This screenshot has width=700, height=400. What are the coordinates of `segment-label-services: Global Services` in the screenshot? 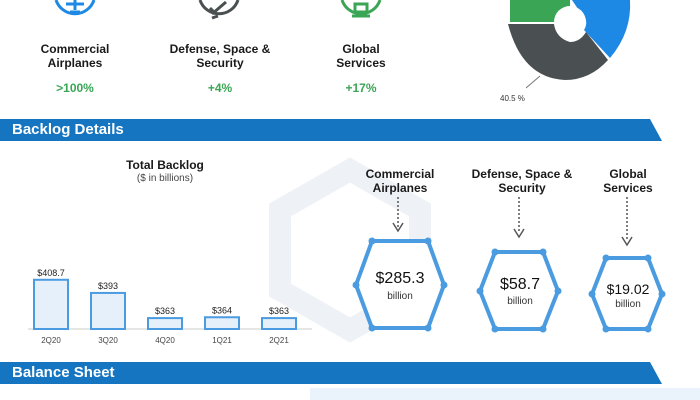 It's located at (361, 56).